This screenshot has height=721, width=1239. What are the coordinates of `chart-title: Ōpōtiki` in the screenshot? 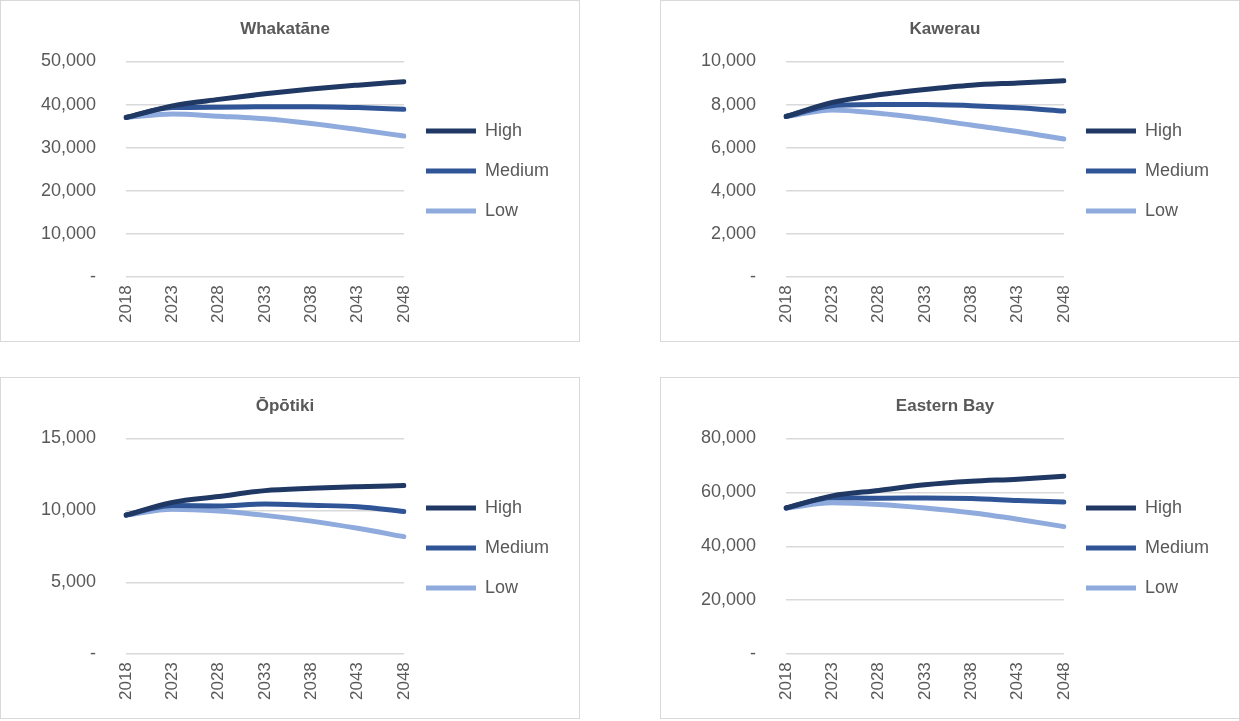 It's located at (285, 405).